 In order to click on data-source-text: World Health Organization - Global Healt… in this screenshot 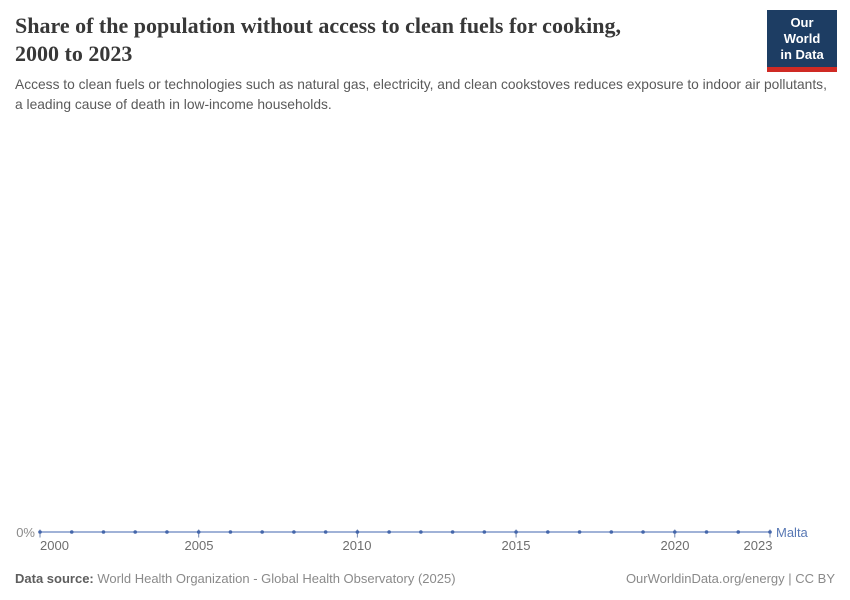, I will do `click(276, 578)`.